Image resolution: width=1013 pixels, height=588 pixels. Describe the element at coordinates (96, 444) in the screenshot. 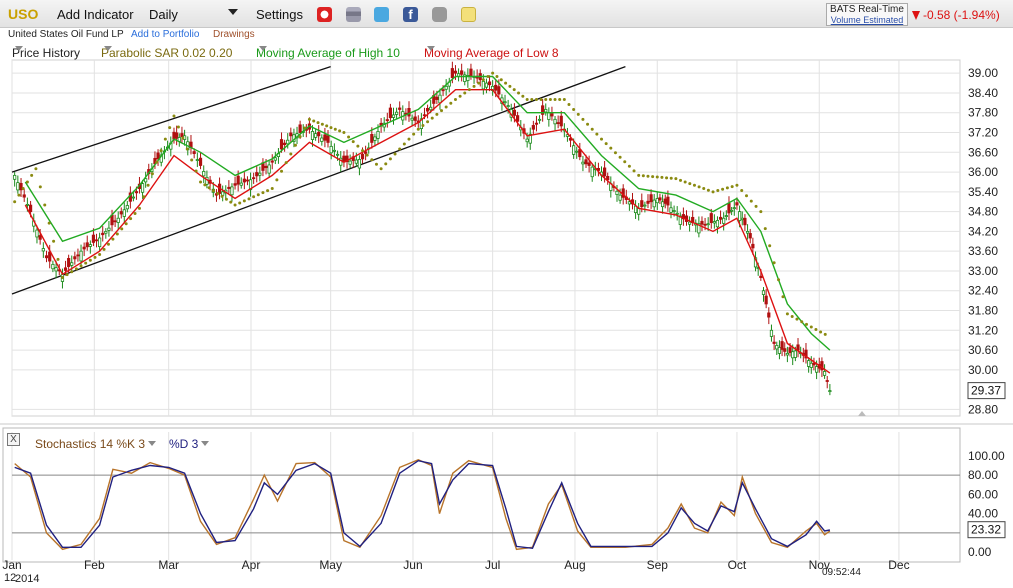

I see `legend-stoch-k: Stochastics 14 %K 3` at that location.